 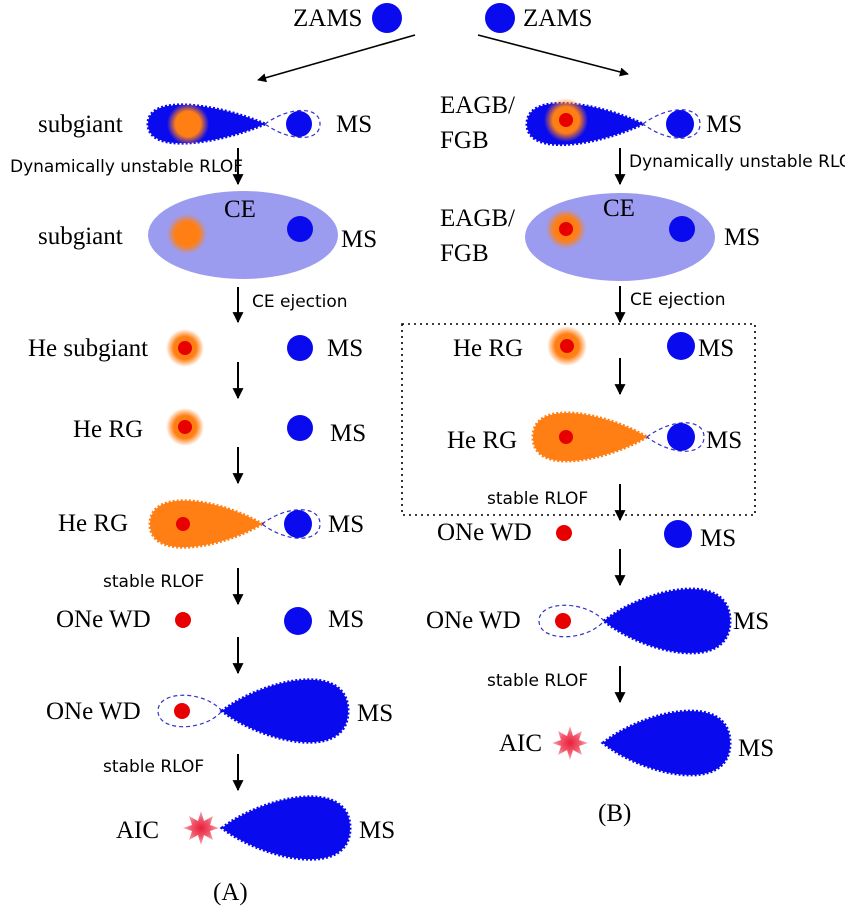 What do you see at coordinates (737, 162) in the screenshot?
I see `b1-transition-label: Dynamically unstable RLOF` at bounding box center [737, 162].